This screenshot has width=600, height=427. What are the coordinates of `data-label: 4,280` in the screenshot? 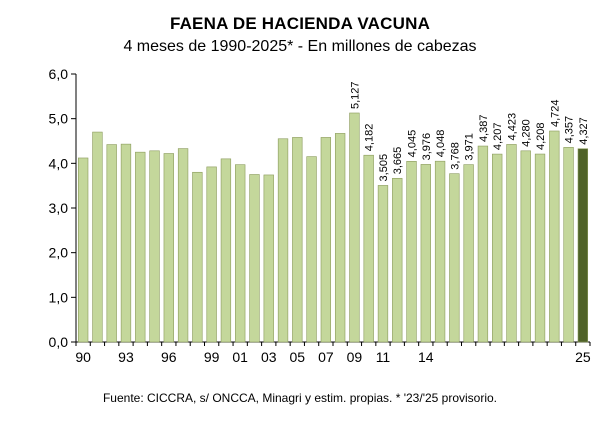 It's located at (527, 133).